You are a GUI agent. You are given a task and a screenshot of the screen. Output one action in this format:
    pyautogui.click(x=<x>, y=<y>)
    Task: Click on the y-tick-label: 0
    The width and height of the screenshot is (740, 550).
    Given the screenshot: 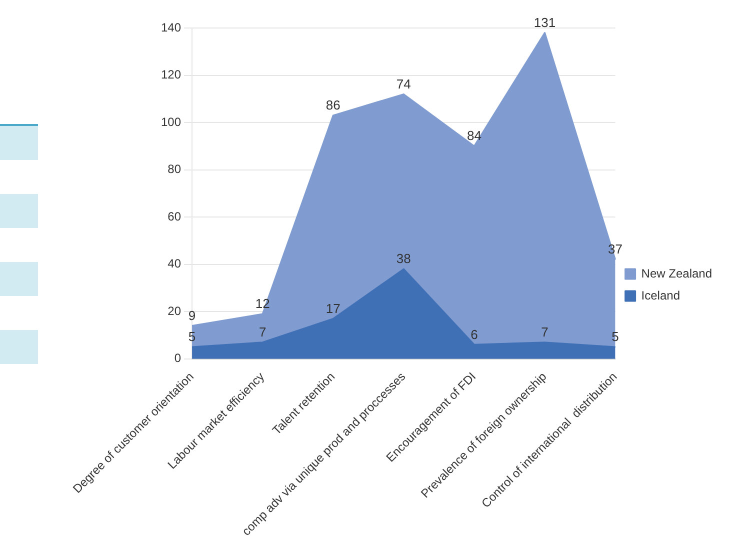 What is the action you would take?
    pyautogui.click(x=178, y=358)
    